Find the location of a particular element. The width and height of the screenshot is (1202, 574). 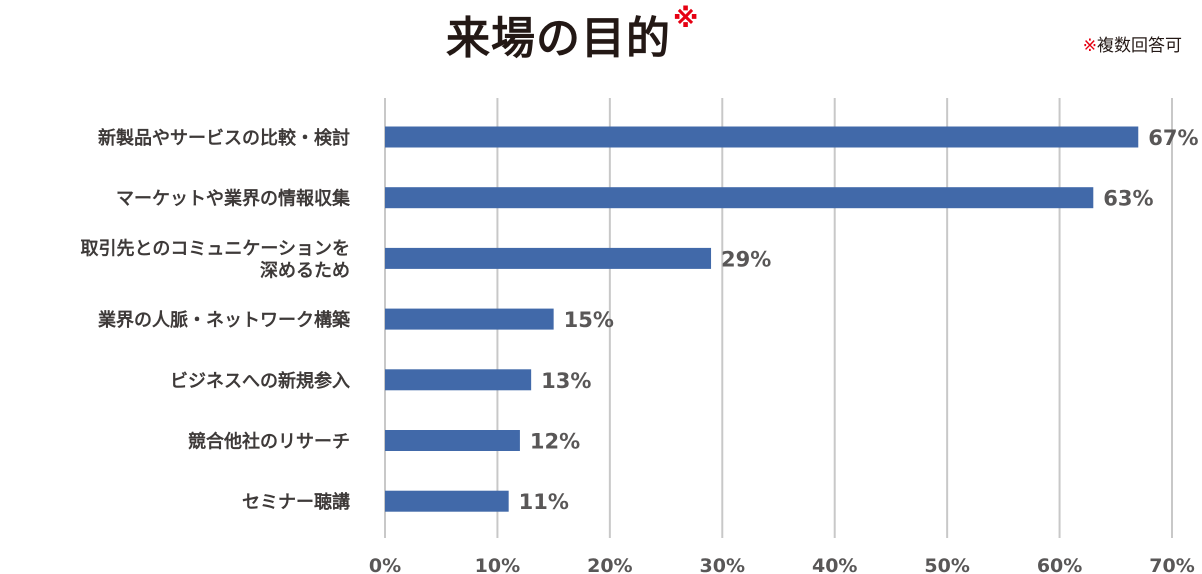

chart-title-text: 来場の目的 is located at coordinates (558, 38).